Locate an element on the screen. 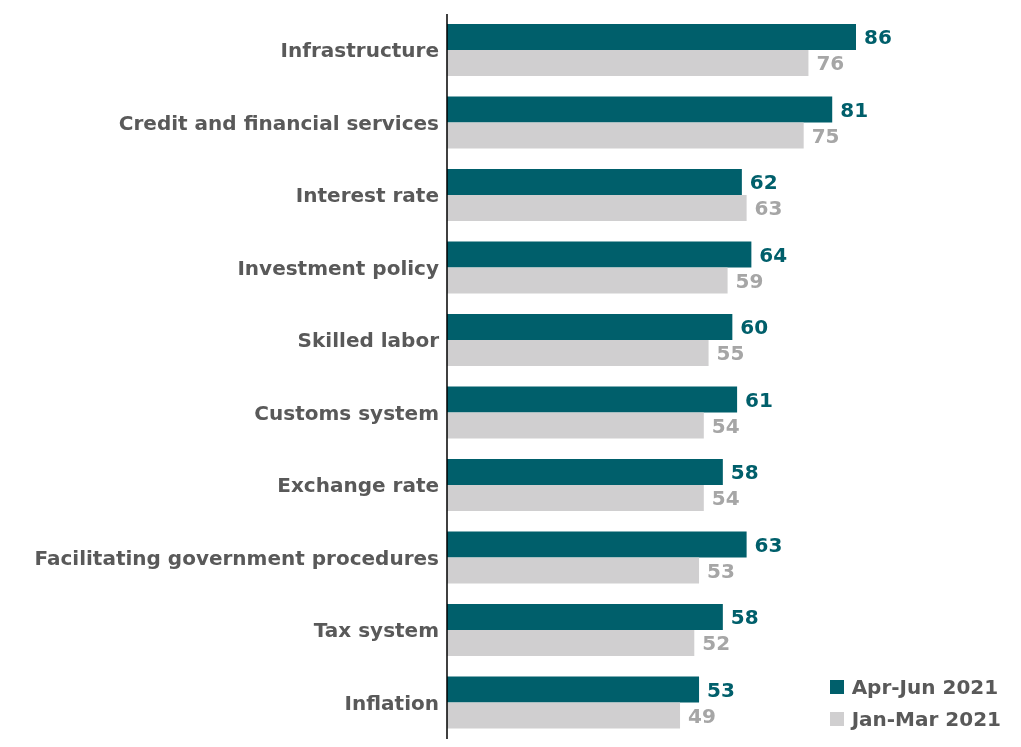  y-tick-label: Customs system is located at coordinates (346, 412).